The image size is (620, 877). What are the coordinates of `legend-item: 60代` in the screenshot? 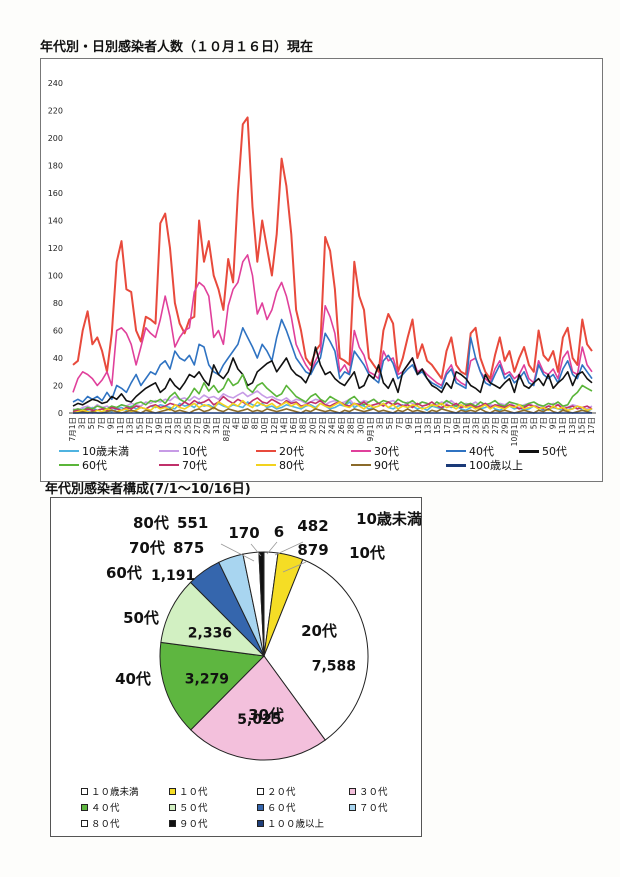 It's located at (83, 465).